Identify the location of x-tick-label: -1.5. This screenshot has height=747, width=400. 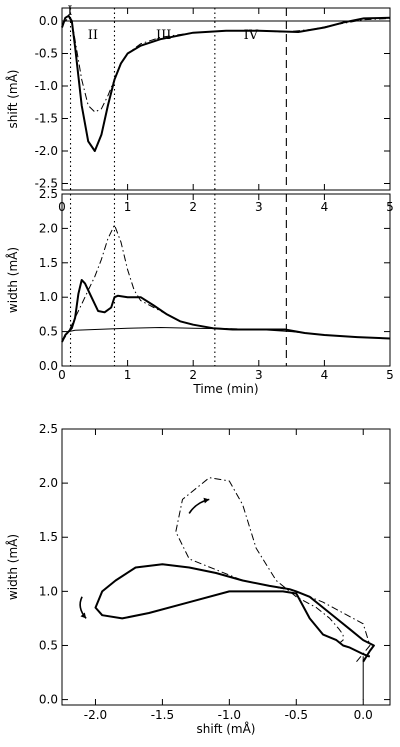
(162, 715).